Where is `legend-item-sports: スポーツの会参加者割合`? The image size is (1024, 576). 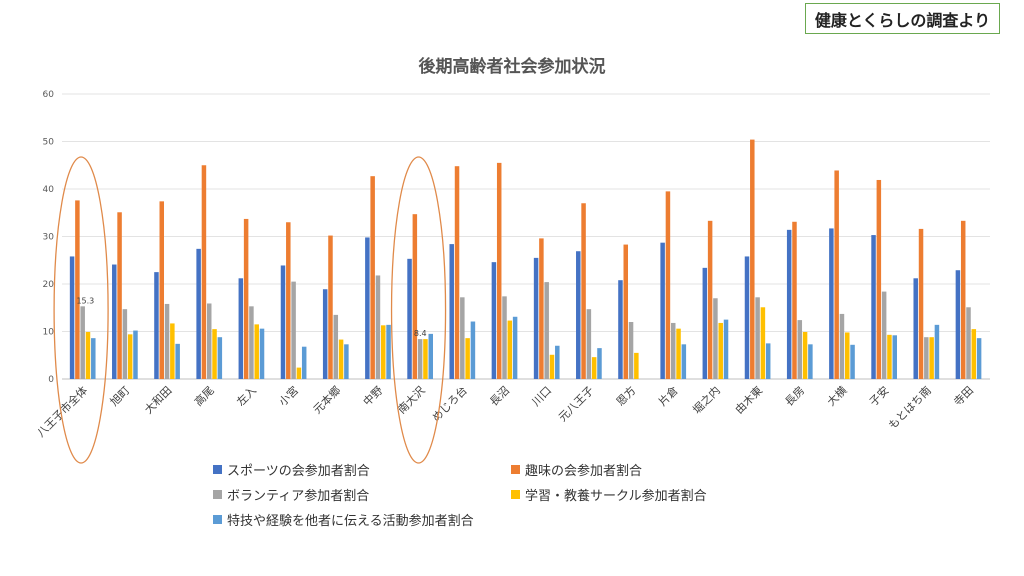 legend-item-sports: スポーツの会参加者割合 is located at coordinates (291, 469).